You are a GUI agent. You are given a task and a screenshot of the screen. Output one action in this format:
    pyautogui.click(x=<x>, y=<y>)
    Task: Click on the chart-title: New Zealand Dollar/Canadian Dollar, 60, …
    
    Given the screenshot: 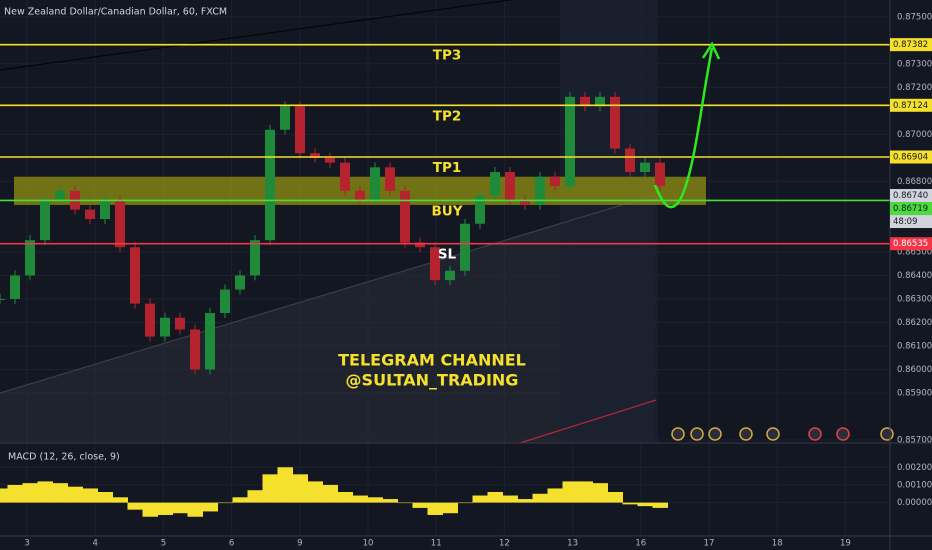 What is the action you would take?
    pyautogui.click(x=115, y=12)
    